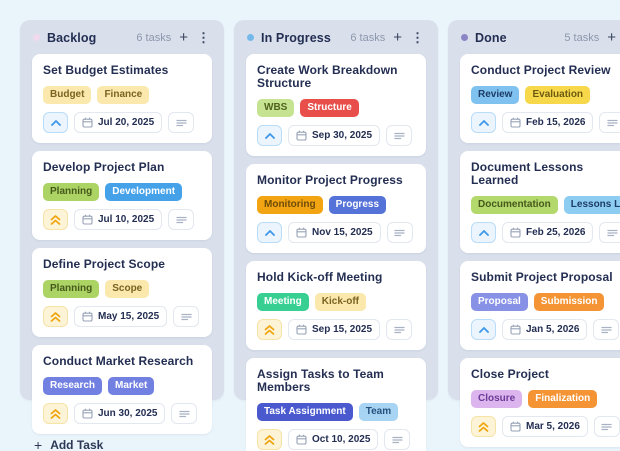 The height and width of the screenshot is (451, 620). I want to click on due-date-badge: Nov 15, 2025, so click(334, 232).